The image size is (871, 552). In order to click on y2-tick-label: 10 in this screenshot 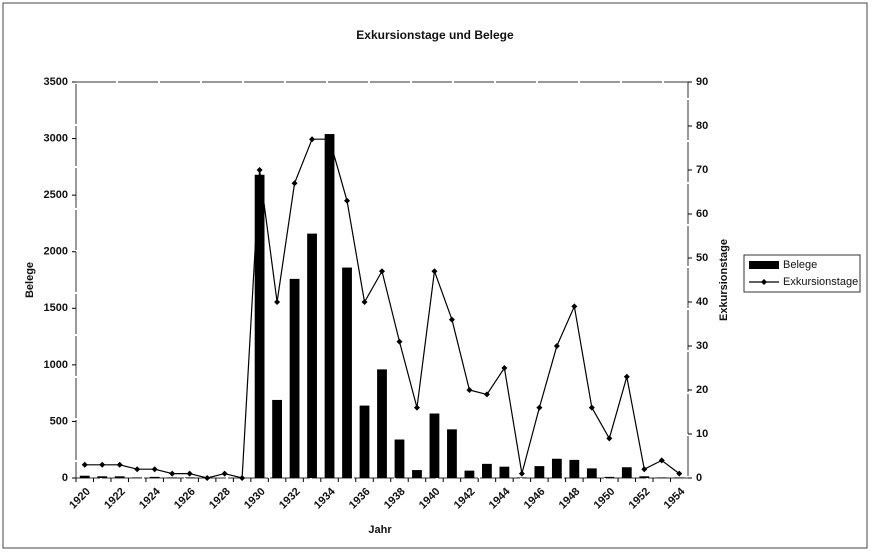, I will do `click(702, 434)`.